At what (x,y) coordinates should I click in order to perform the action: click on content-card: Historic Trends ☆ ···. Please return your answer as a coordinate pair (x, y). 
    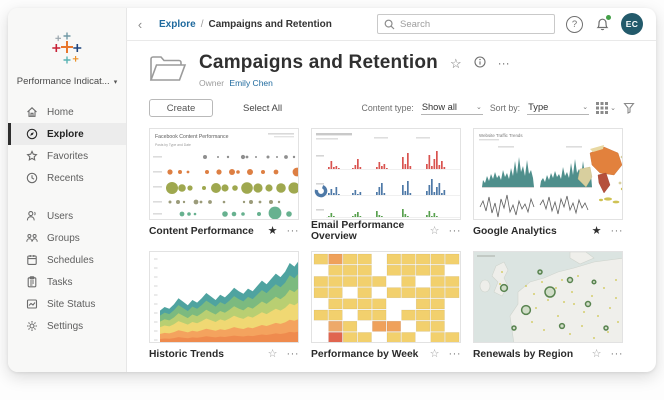
    Looking at the image, I should click on (224, 308).